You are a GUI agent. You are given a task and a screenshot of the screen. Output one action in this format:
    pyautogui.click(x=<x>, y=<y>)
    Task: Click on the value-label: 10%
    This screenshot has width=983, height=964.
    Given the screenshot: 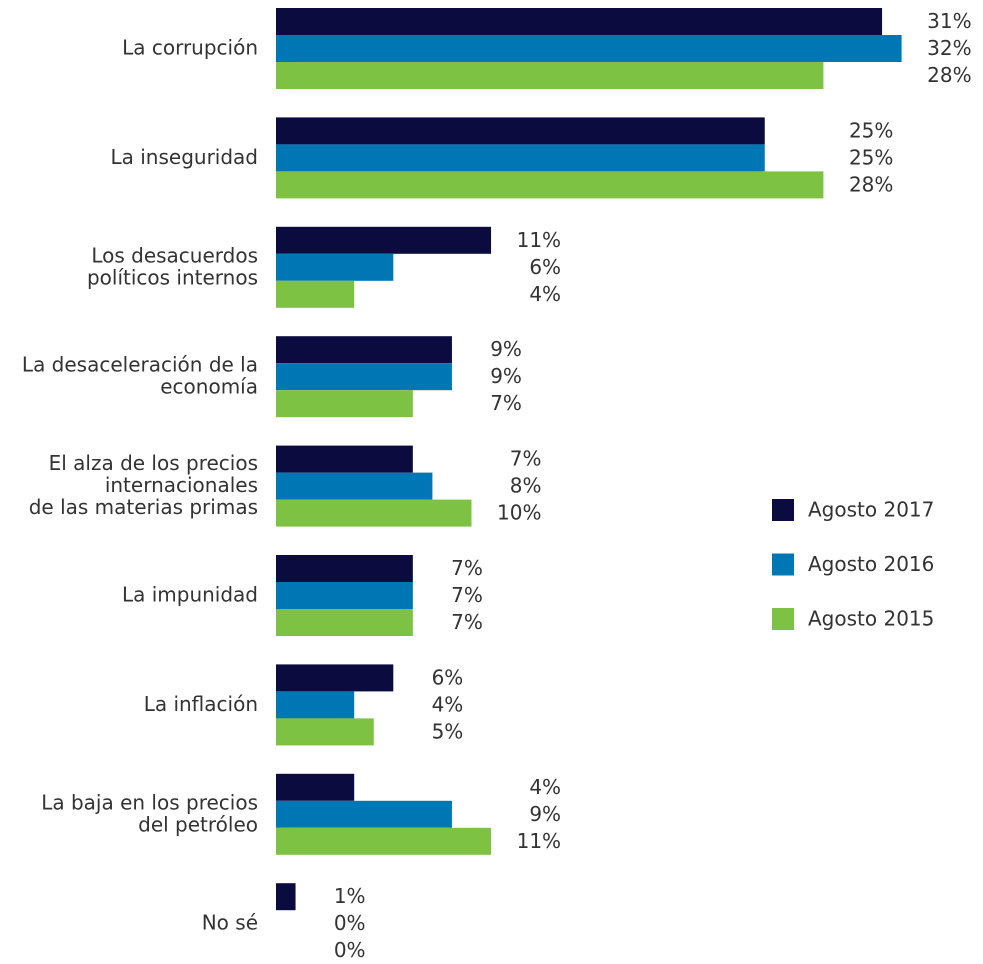 What is the action you would take?
    pyautogui.click(x=519, y=513)
    